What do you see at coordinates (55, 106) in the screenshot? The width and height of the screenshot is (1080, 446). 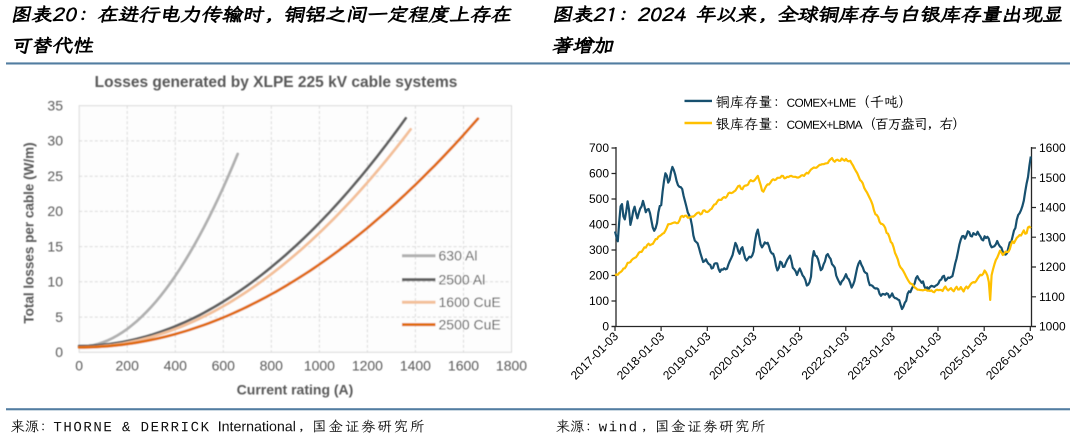 I see `svg-text: 35` at bounding box center [55, 106].